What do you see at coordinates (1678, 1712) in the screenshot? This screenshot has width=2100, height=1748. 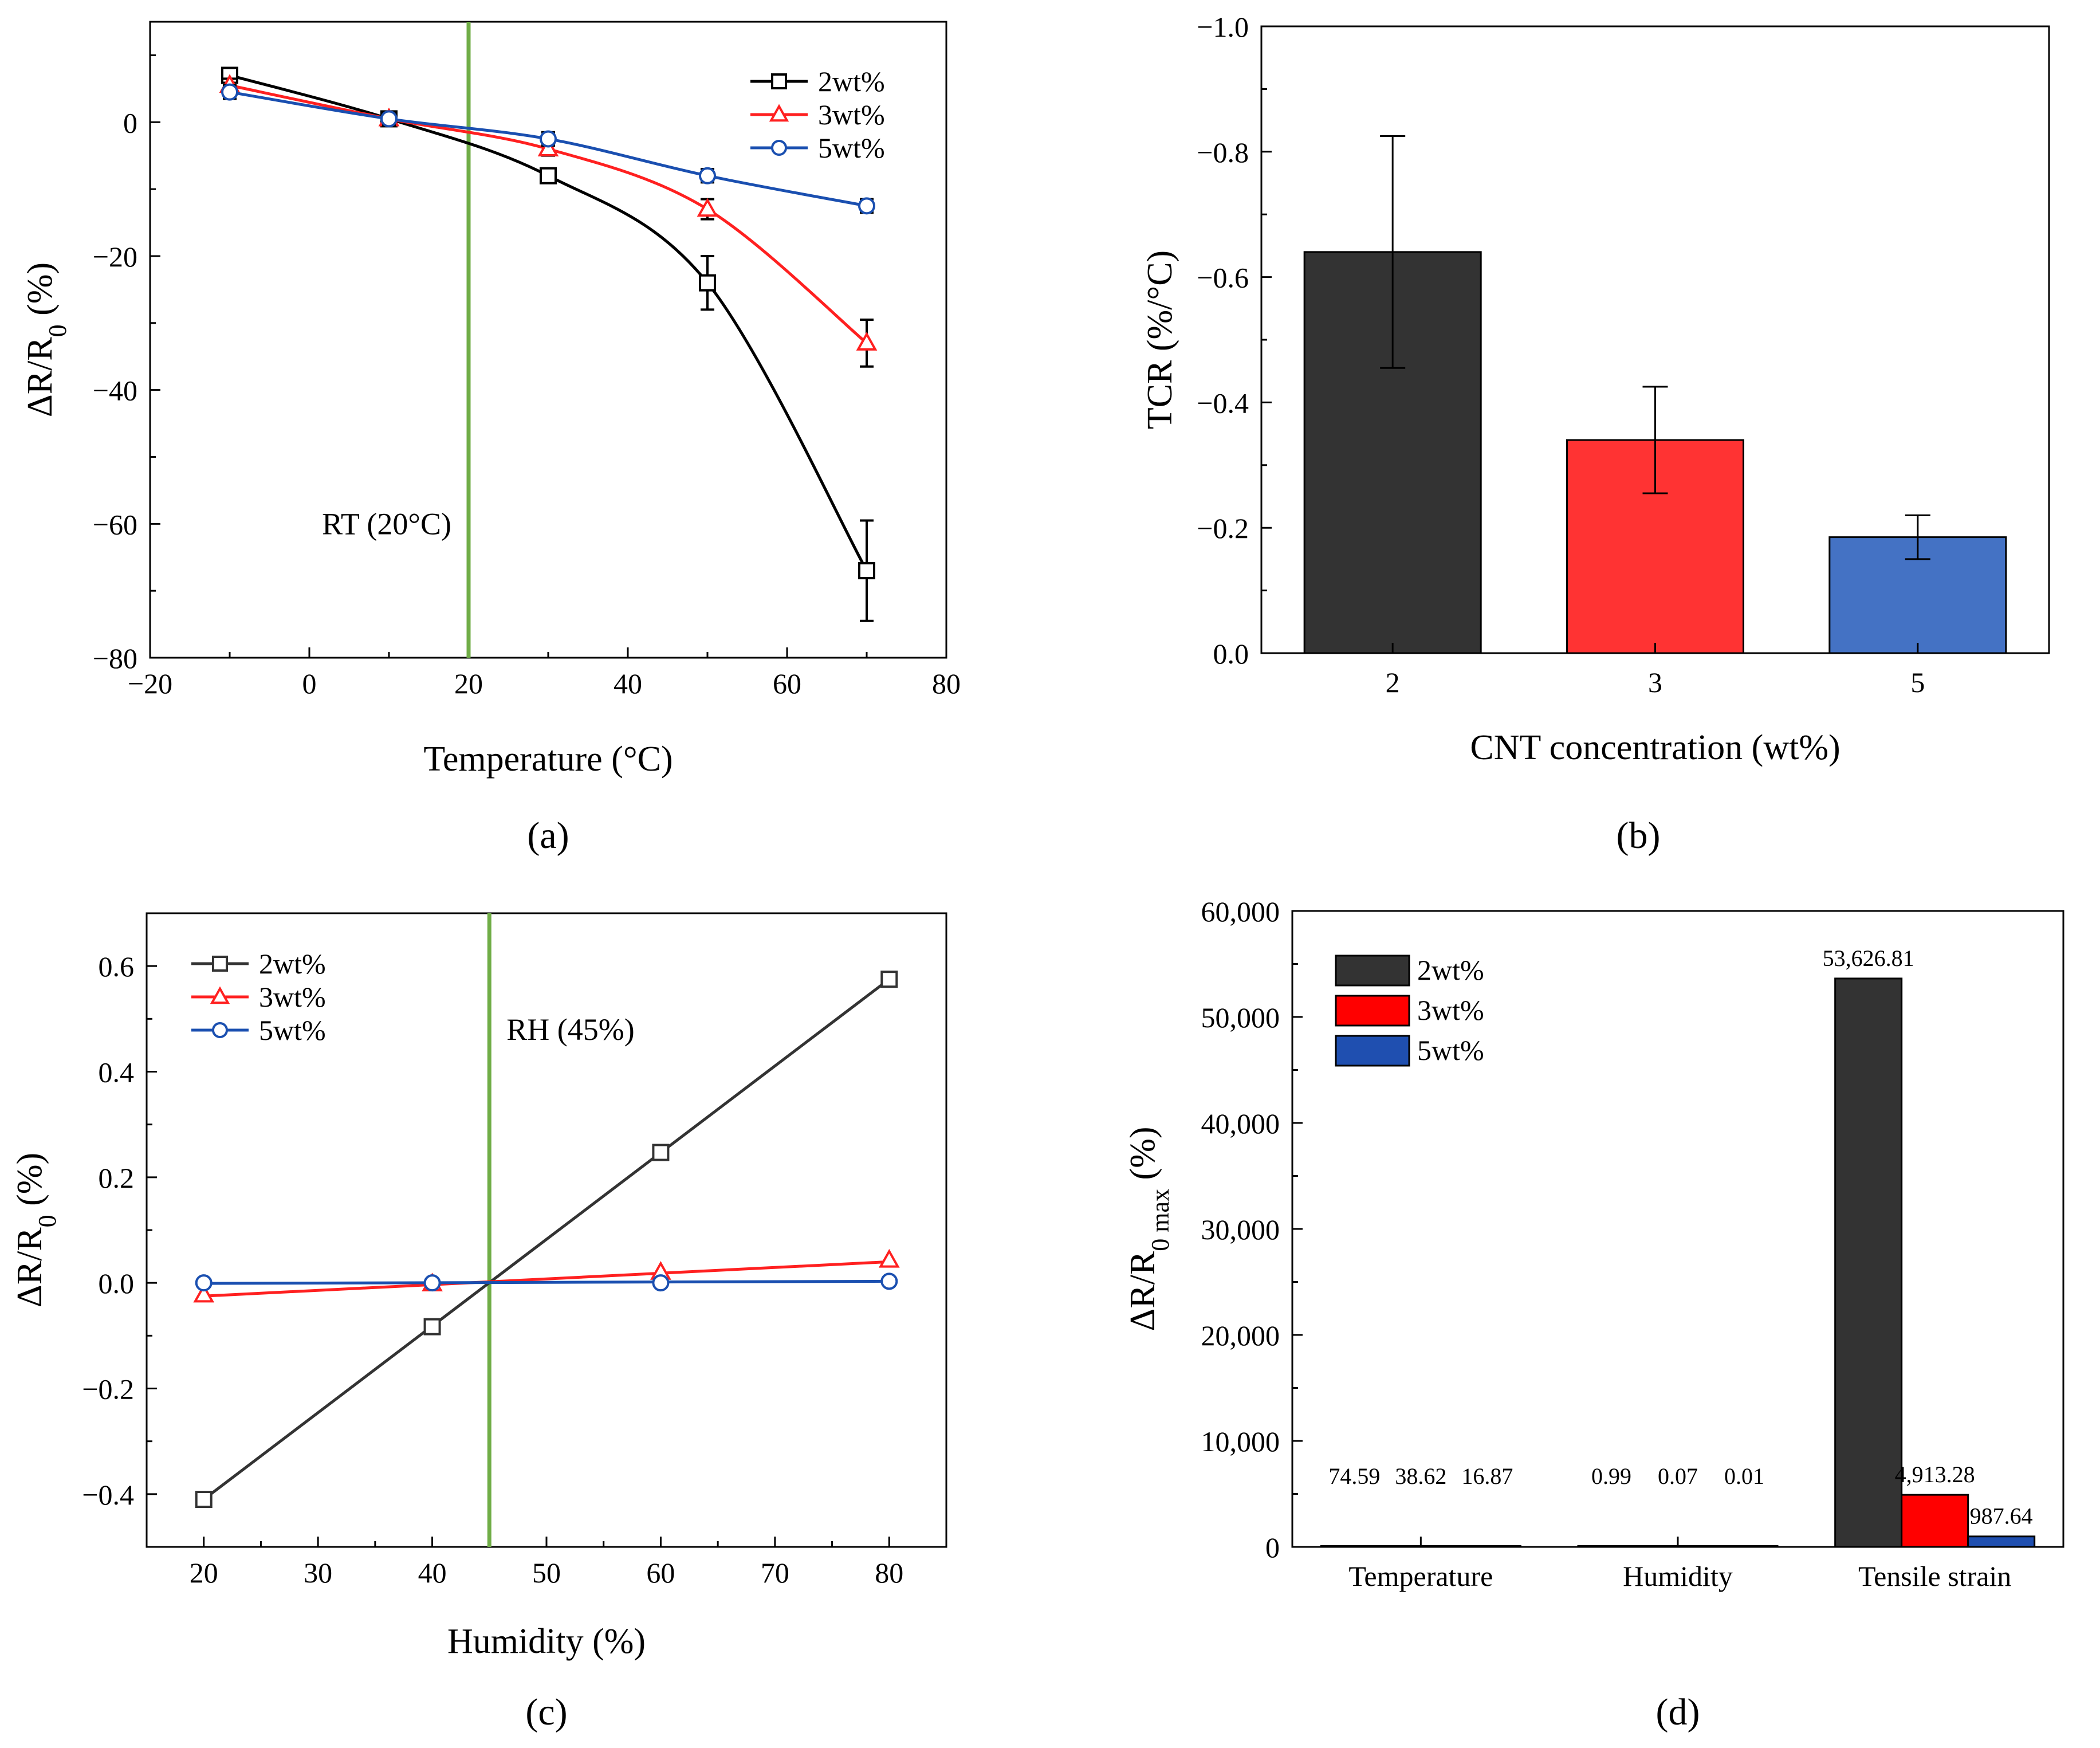 I see `panel-label-d: (d)` at bounding box center [1678, 1712].